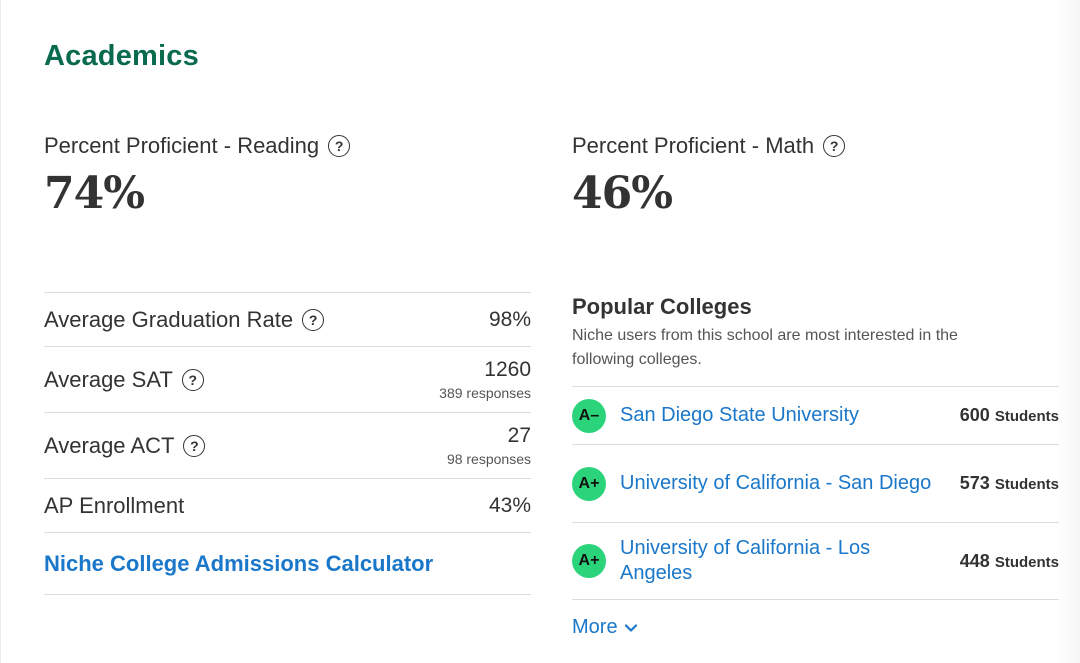 Image resolution: width=1080 pixels, height=663 pixels. I want to click on reading-value: 74%, so click(94, 193).